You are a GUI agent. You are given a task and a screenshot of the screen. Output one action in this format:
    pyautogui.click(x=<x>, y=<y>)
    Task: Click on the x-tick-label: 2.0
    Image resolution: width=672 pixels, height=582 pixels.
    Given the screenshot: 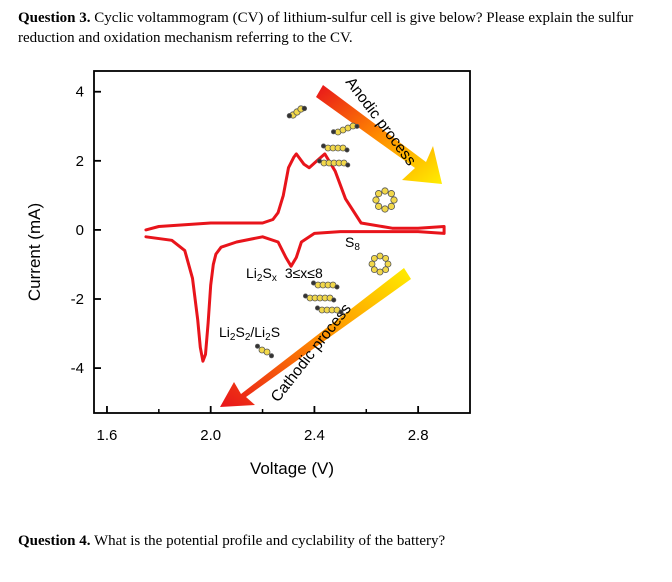 What is the action you would take?
    pyautogui.click(x=210, y=435)
    